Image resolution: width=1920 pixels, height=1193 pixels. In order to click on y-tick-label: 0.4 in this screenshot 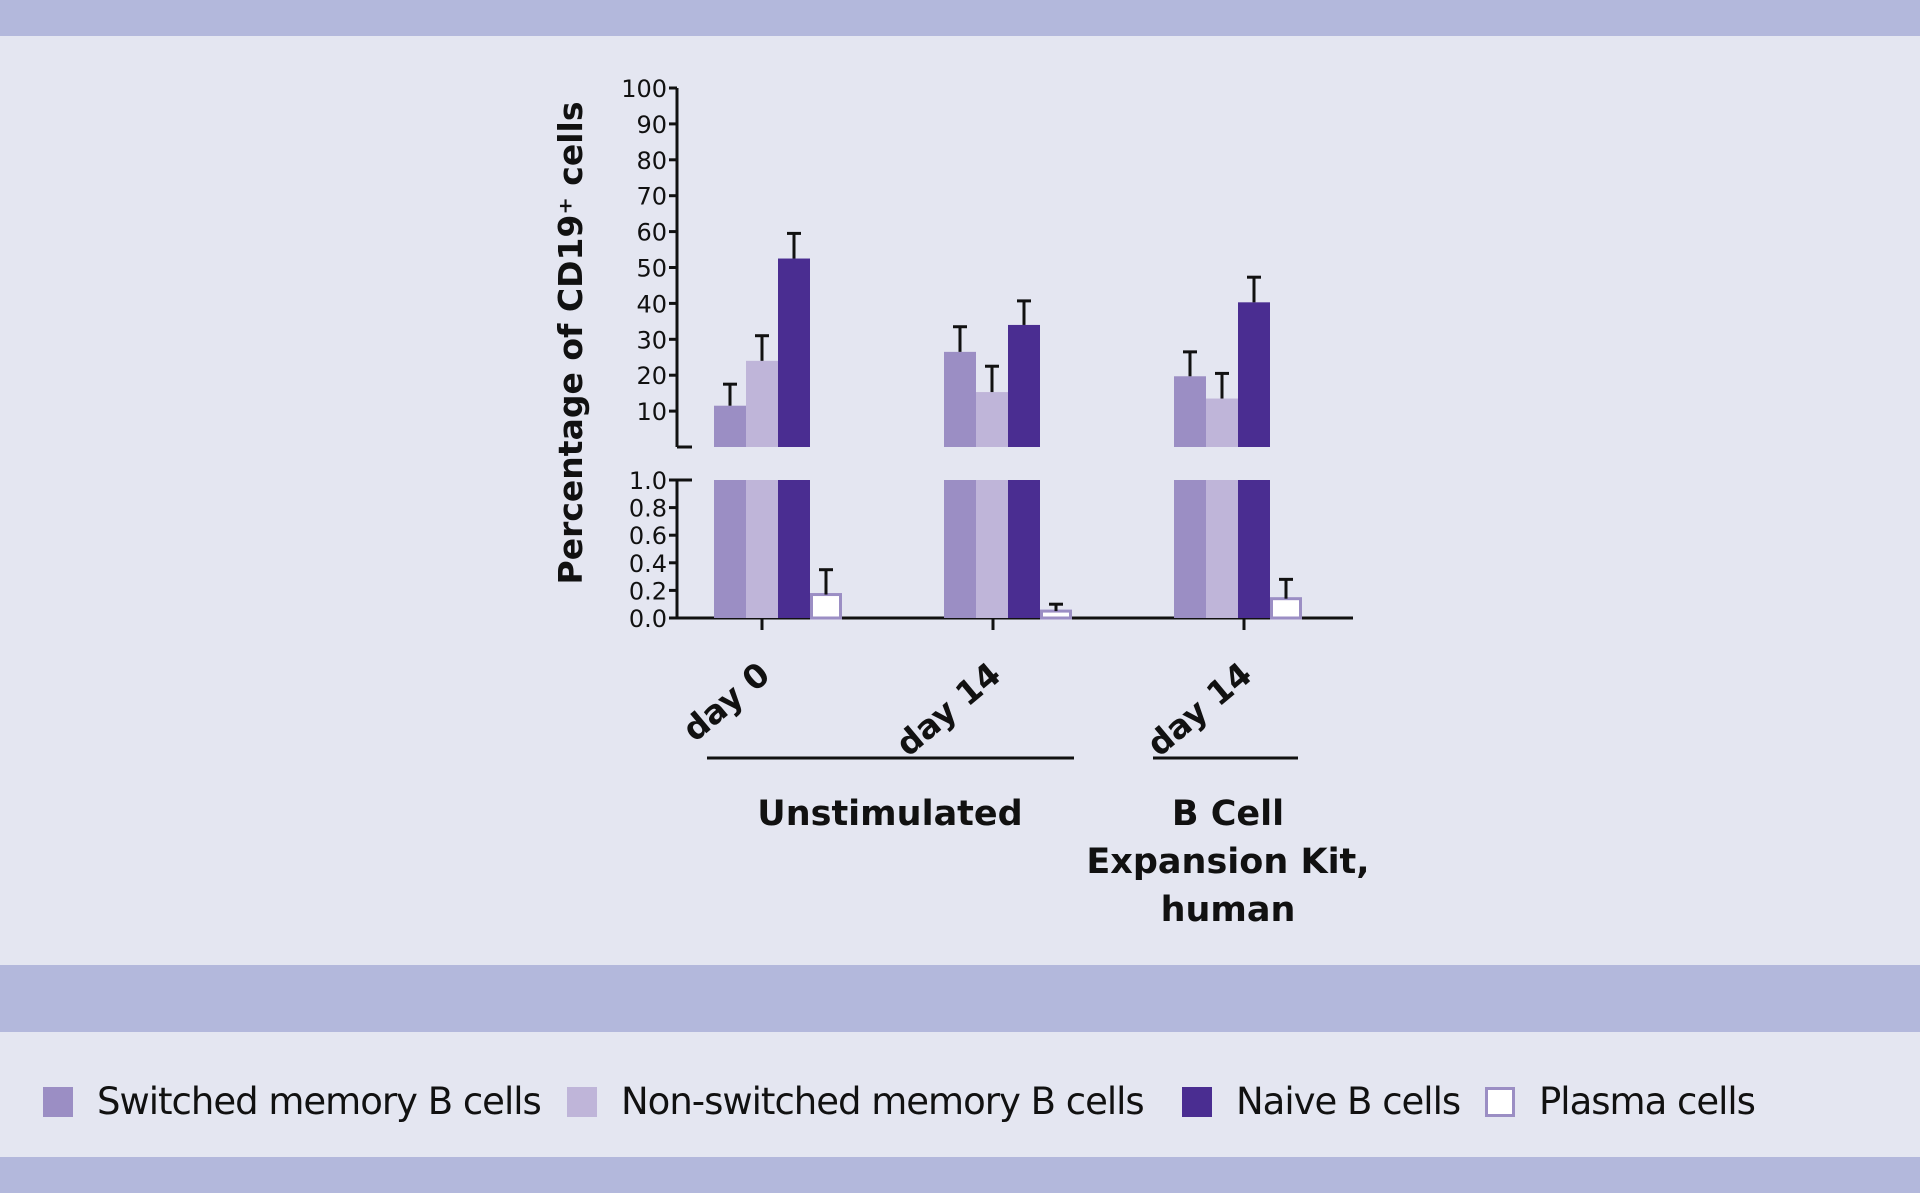, I will do `click(648, 564)`.